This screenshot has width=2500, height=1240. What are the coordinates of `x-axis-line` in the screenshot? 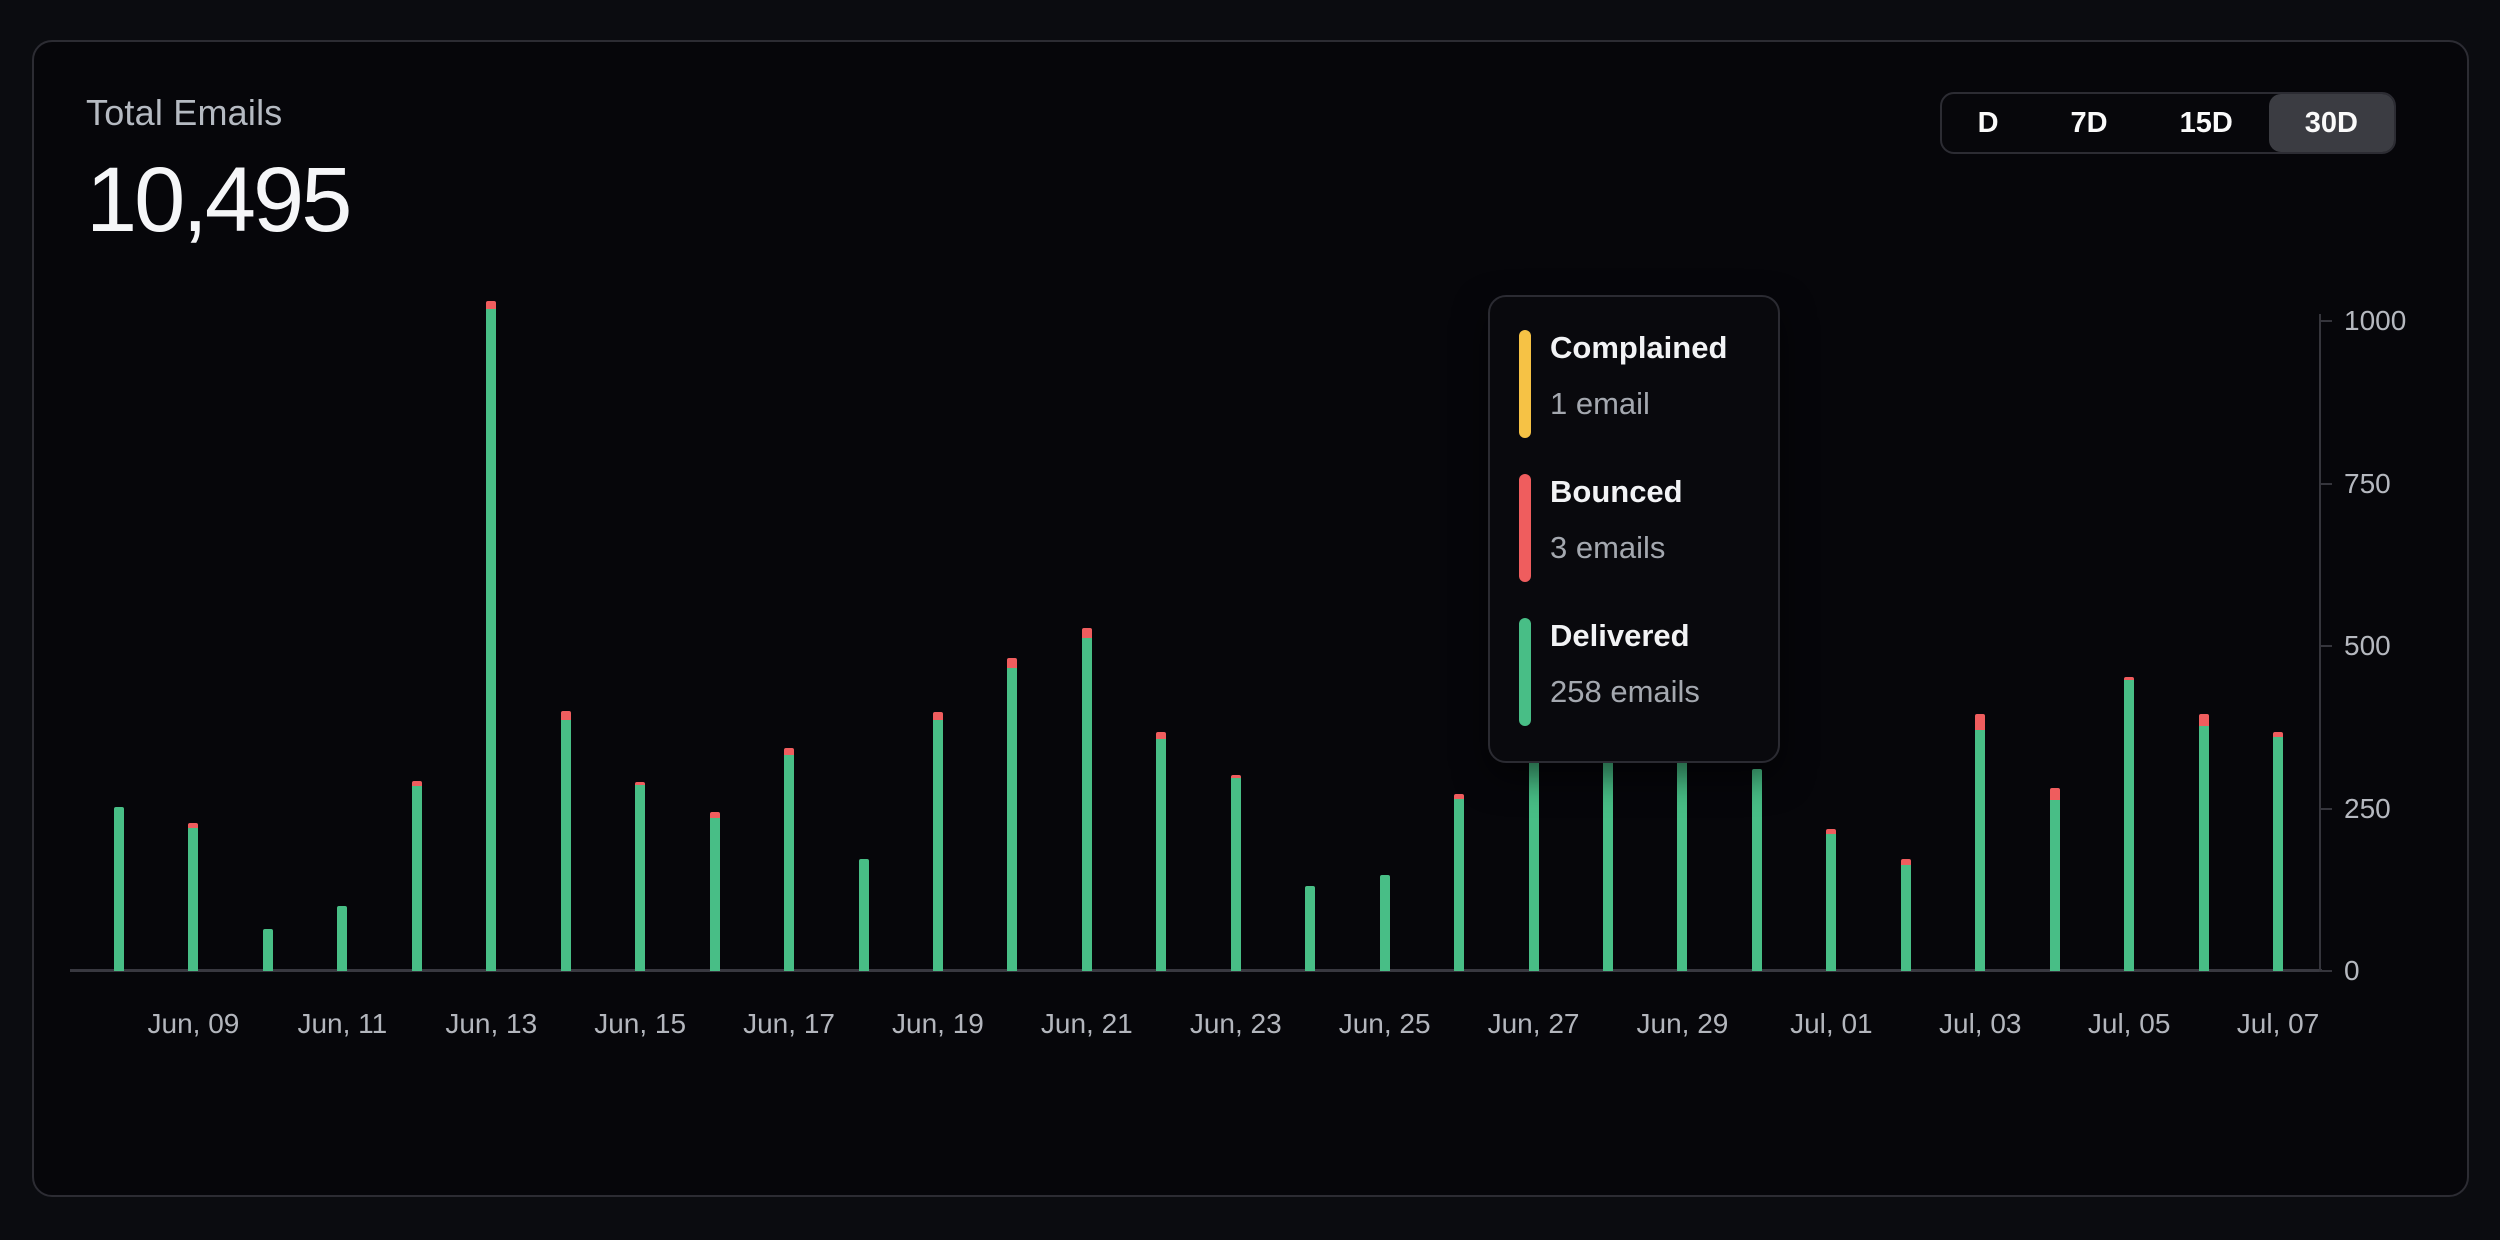 It's located at (1196, 970).